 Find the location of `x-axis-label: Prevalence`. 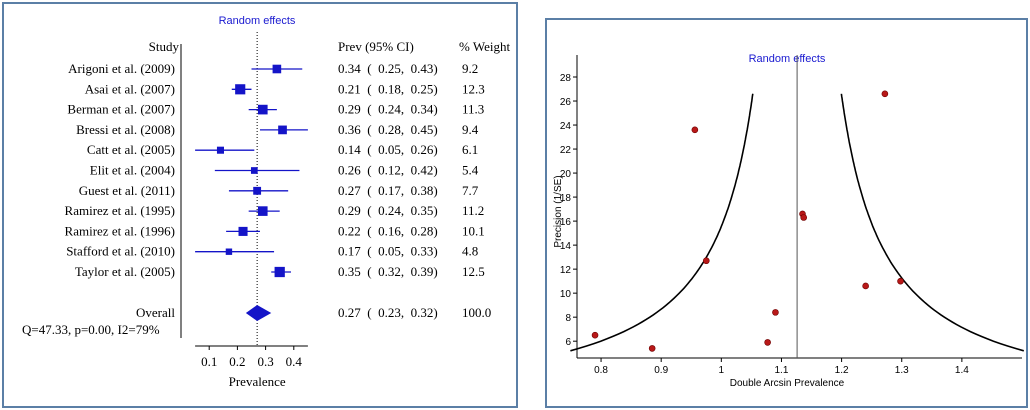

x-axis-label: Prevalence is located at coordinates (257, 381).